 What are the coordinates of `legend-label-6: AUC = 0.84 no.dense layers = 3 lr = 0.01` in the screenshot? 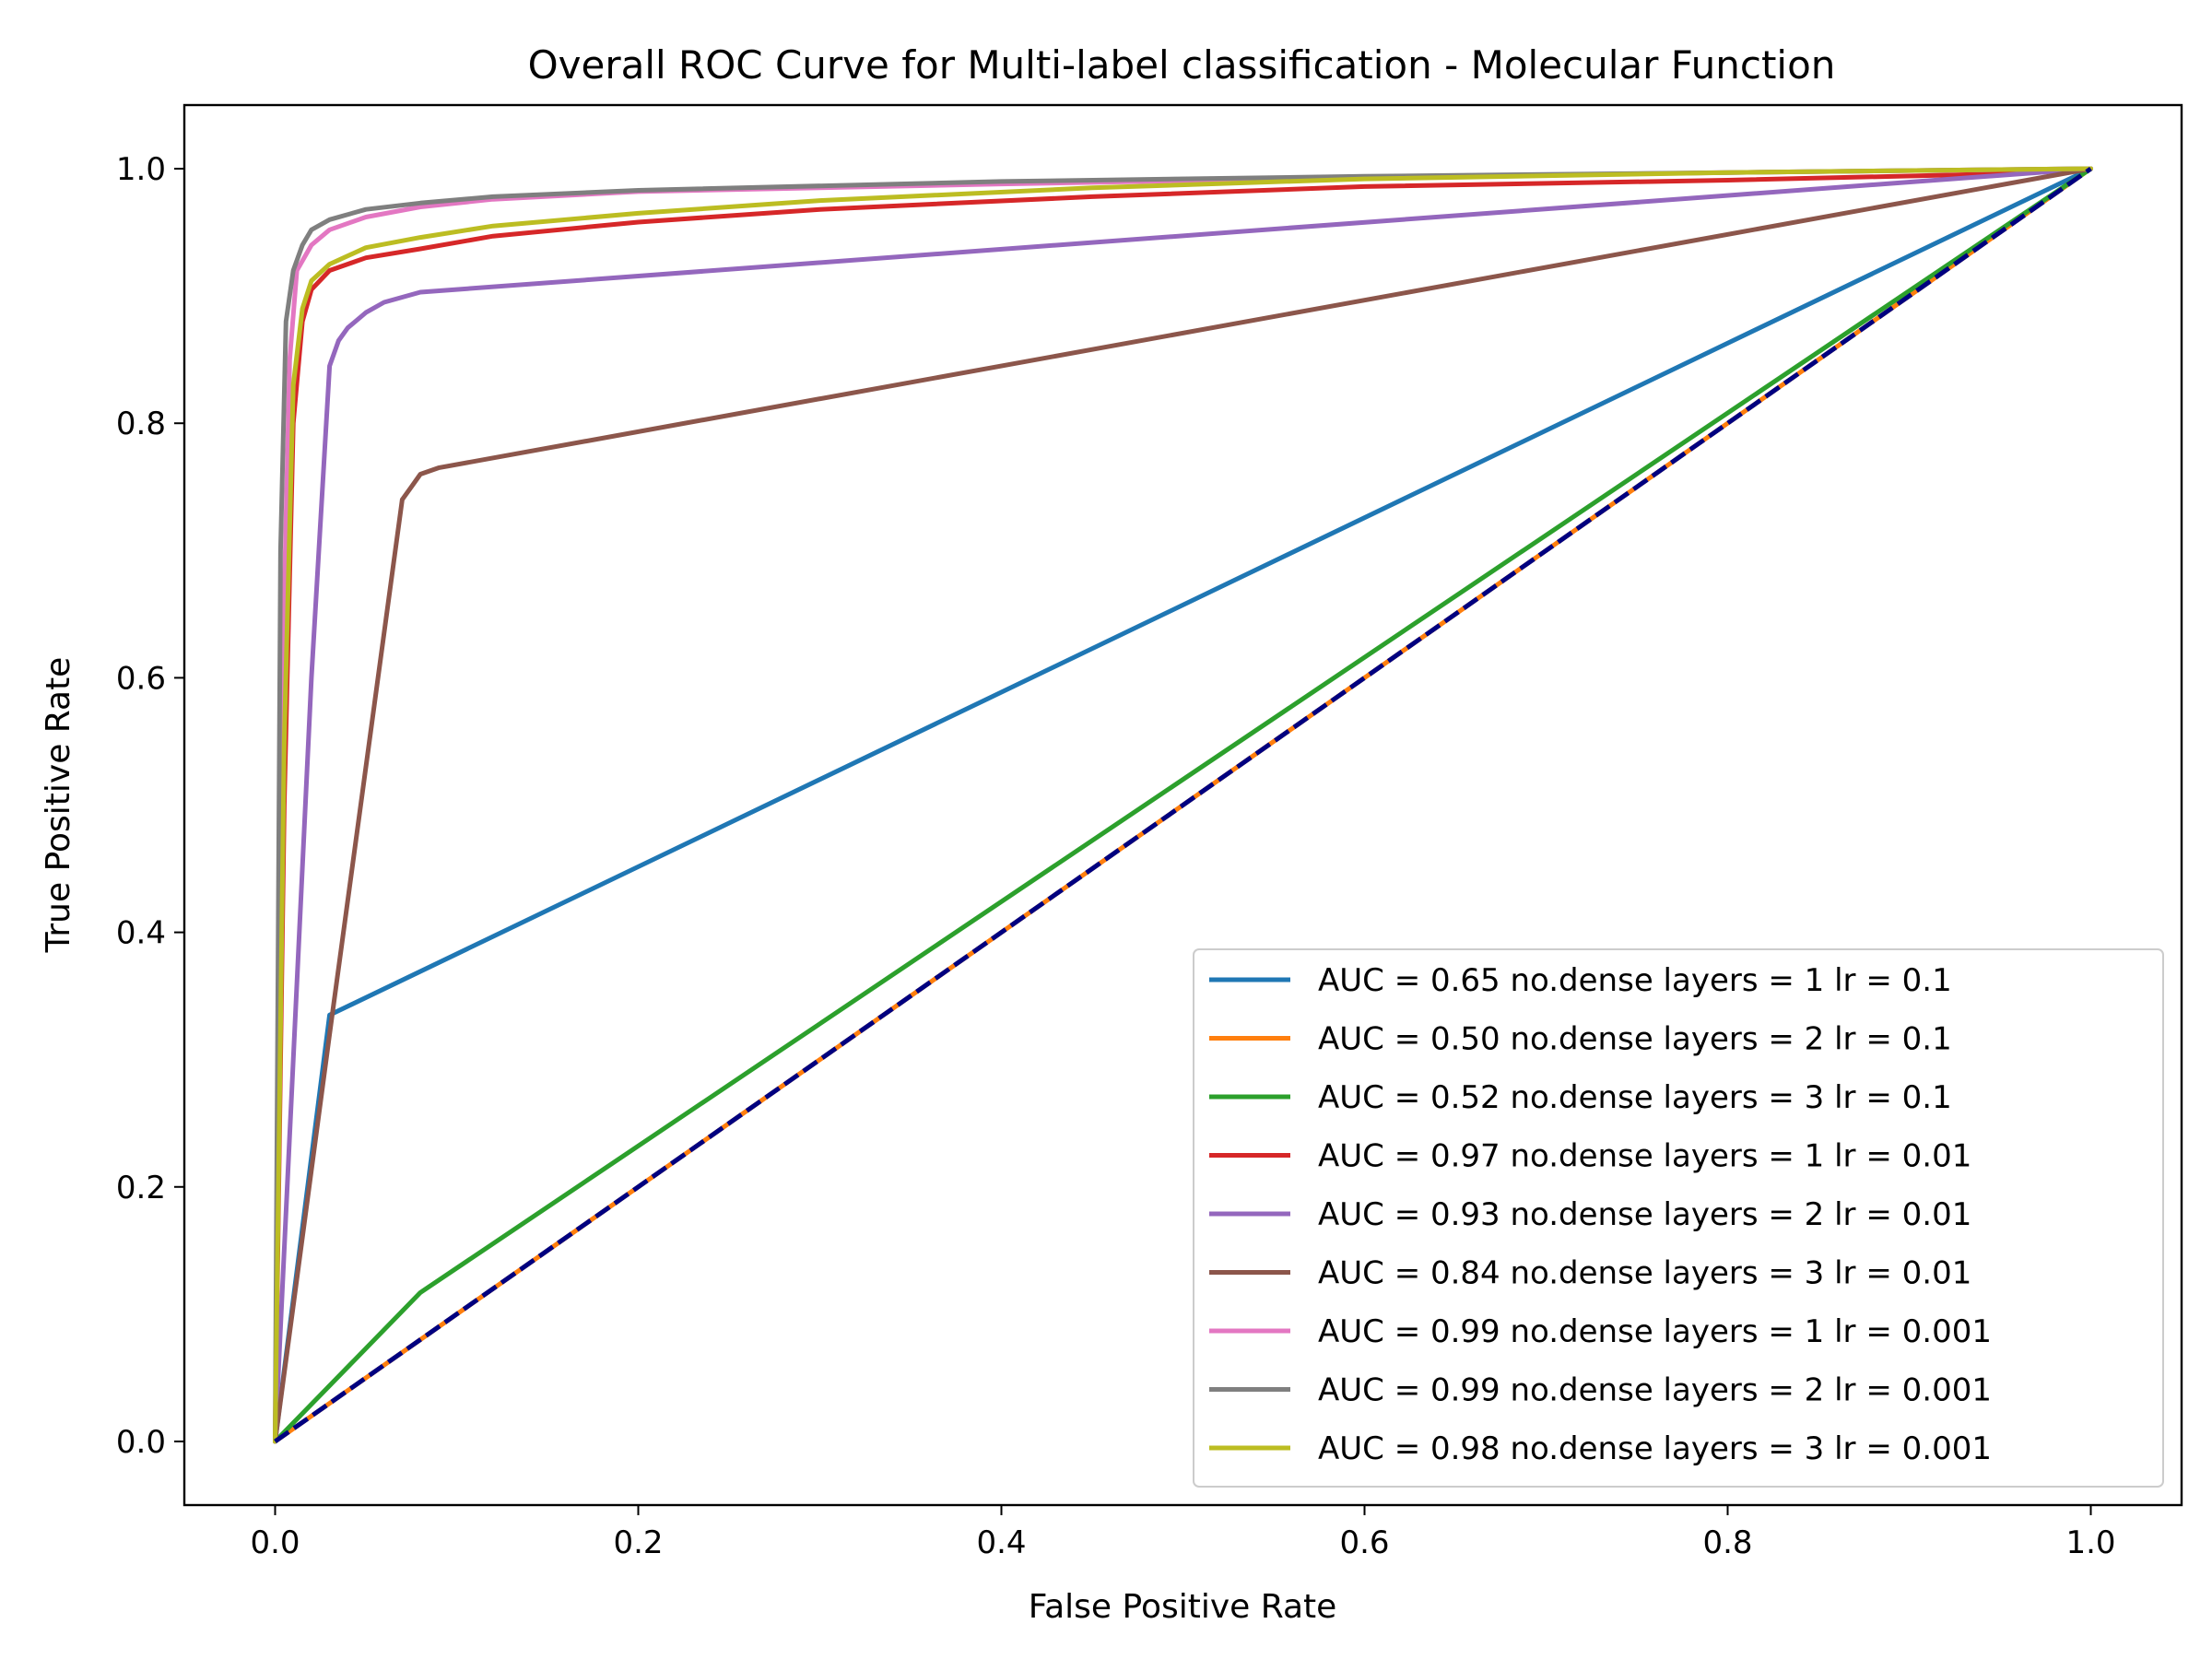 It's located at (1644, 1273).